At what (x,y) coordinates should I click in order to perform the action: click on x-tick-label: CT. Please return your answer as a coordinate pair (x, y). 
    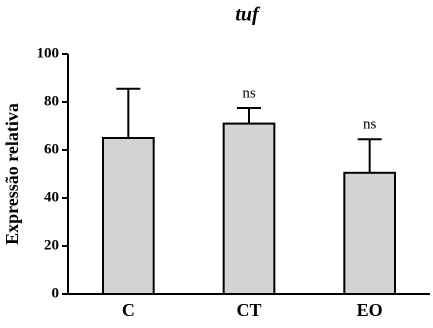
    Looking at the image, I should click on (248, 310).